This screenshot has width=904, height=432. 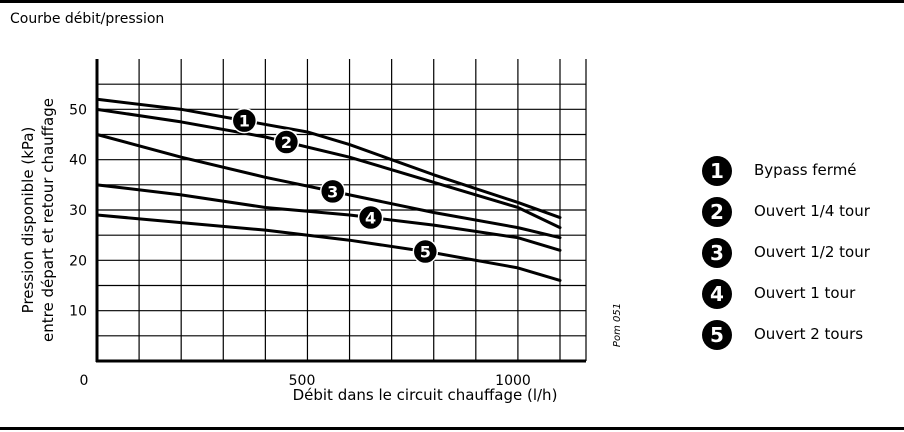 I want to click on legend-badge-5: 5, so click(x=717, y=335).